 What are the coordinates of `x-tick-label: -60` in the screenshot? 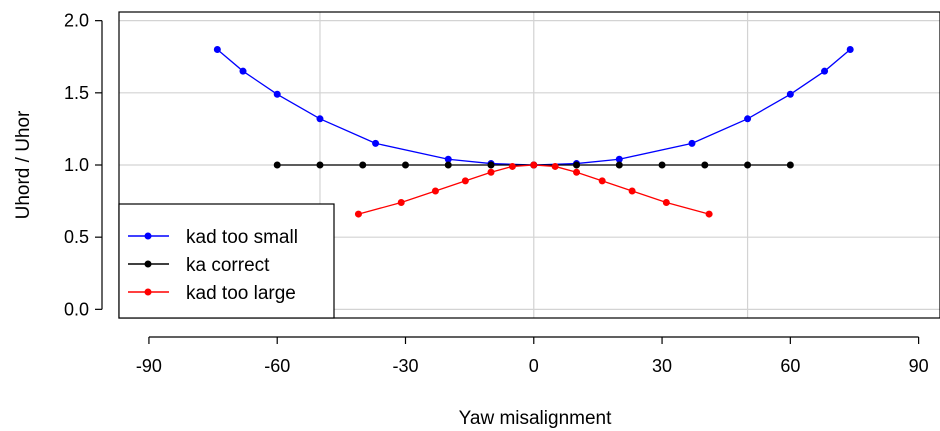 It's located at (277, 366).